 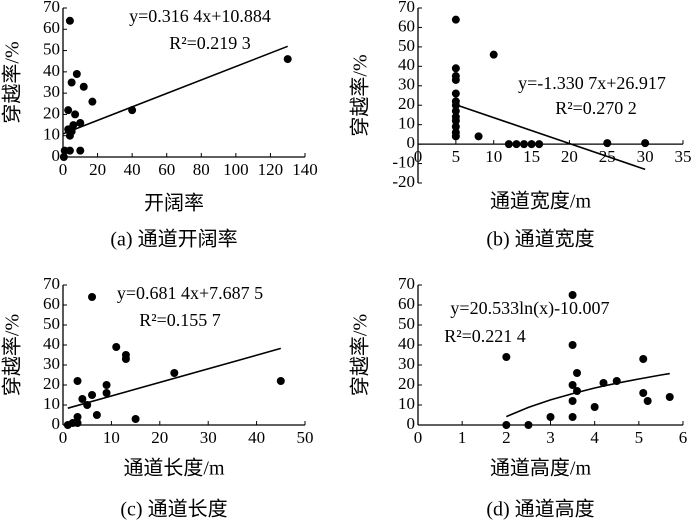 What do you see at coordinates (403, 161) in the screenshot?
I see `y-tick-label: -10` at bounding box center [403, 161].